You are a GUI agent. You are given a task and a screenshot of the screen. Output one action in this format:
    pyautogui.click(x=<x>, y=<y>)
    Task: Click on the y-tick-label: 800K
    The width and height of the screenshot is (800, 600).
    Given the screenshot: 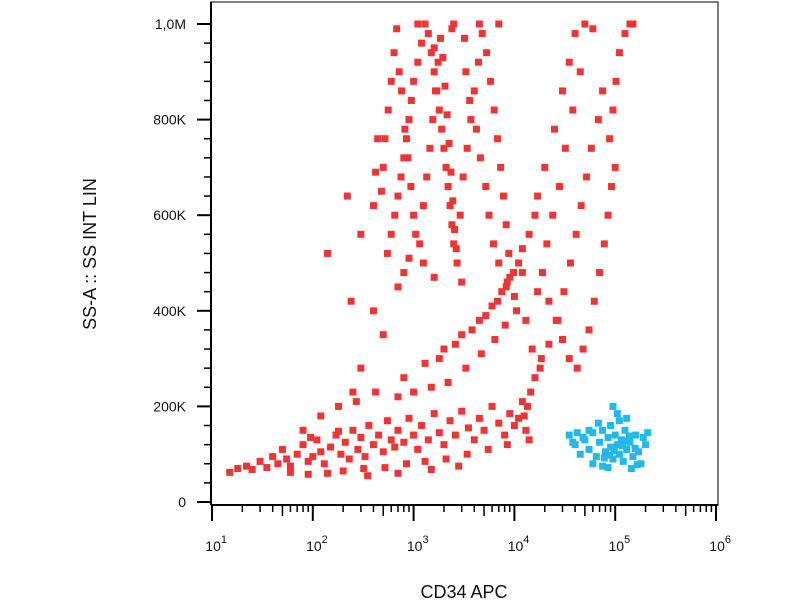 What is the action you would take?
    pyautogui.click(x=169, y=120)
    